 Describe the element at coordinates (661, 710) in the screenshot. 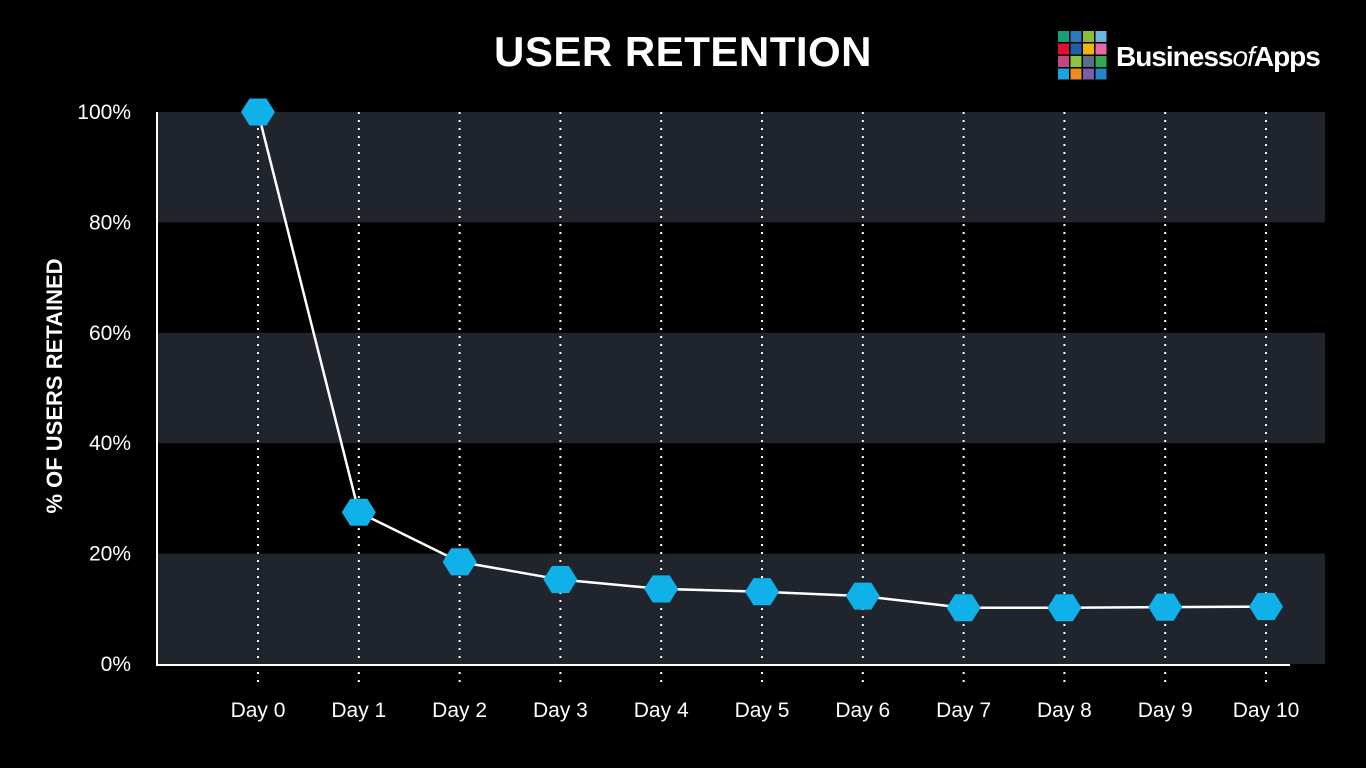

I see `x-tick-label: Day 4` at that location.